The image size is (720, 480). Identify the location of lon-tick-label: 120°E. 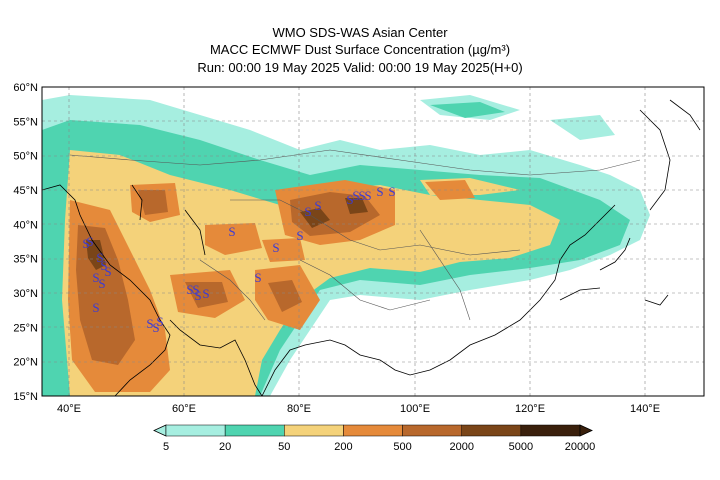
(530, 409).